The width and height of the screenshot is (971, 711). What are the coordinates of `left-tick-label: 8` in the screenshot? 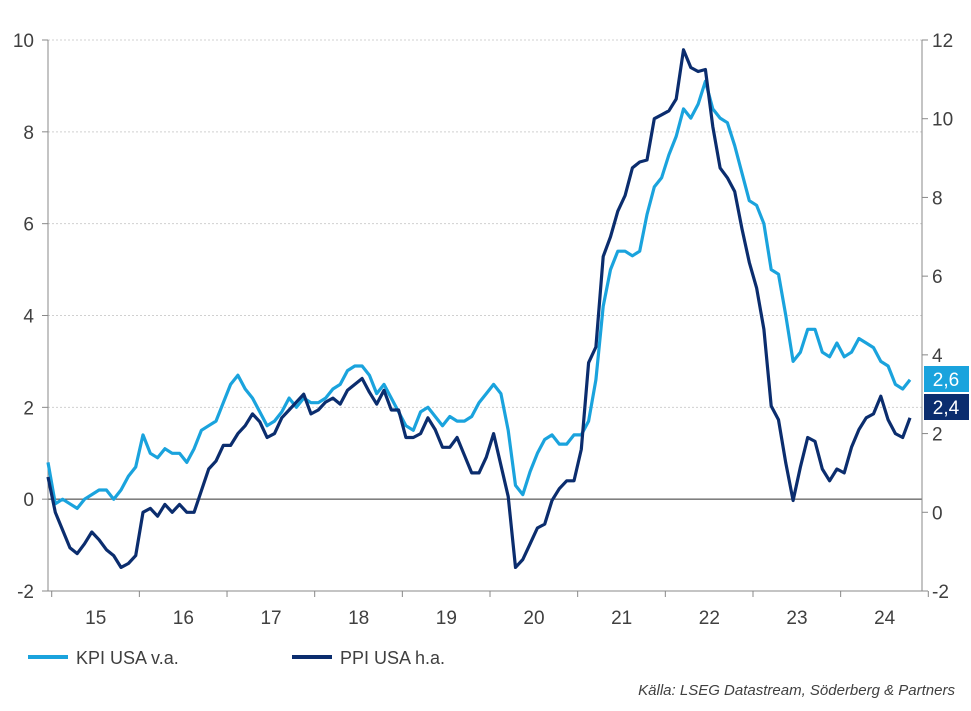 It's located at (28, 133).